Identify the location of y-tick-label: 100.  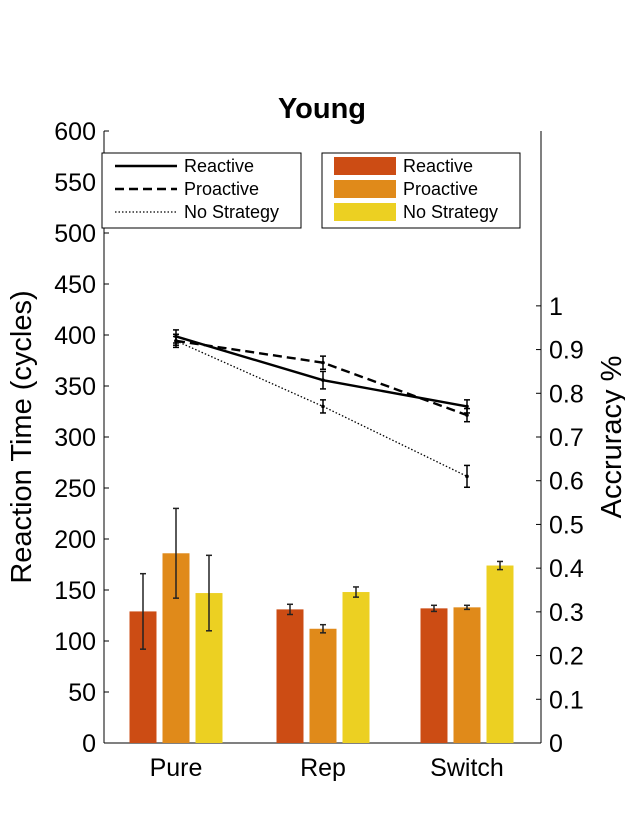
(75, 642).